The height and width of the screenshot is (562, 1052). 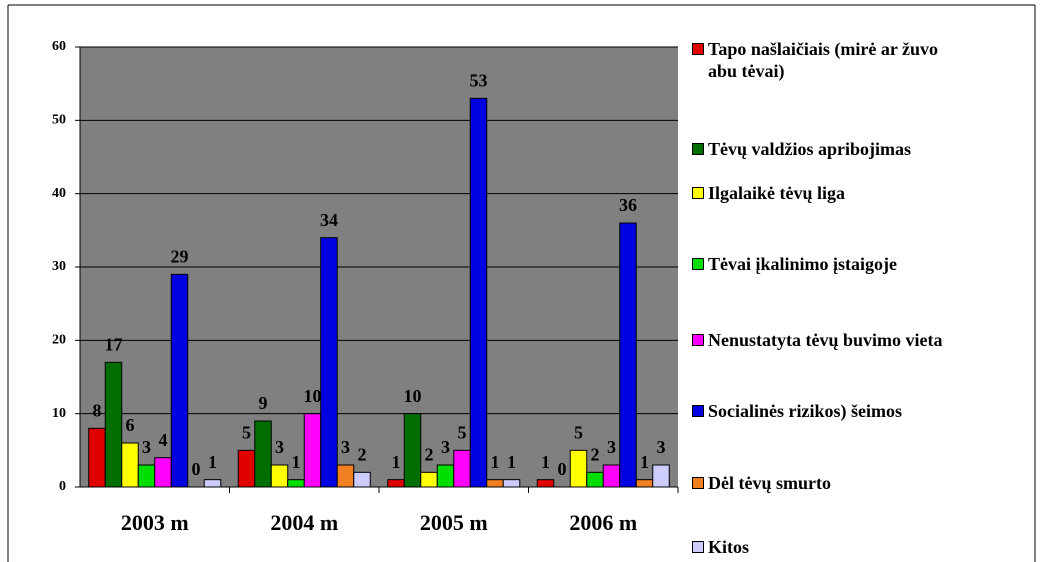 What do you see at coordinates (59, 193) in the screenshot?
I see `y-tick-label: 40` at bounding box center [59, 193].